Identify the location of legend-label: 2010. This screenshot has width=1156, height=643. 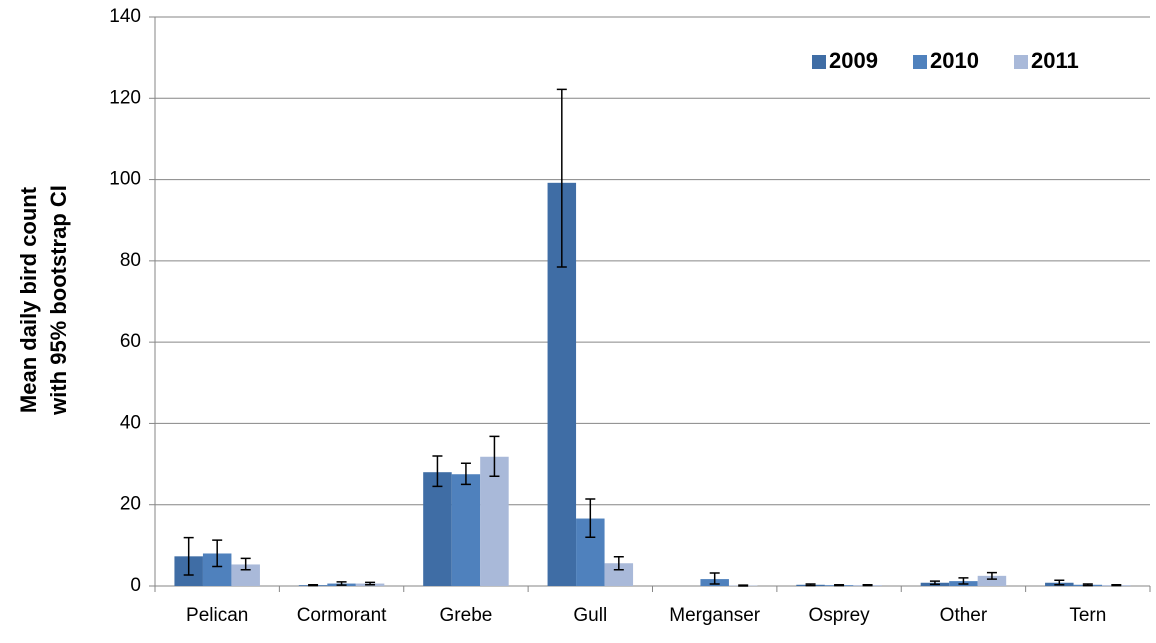
(954, 60).